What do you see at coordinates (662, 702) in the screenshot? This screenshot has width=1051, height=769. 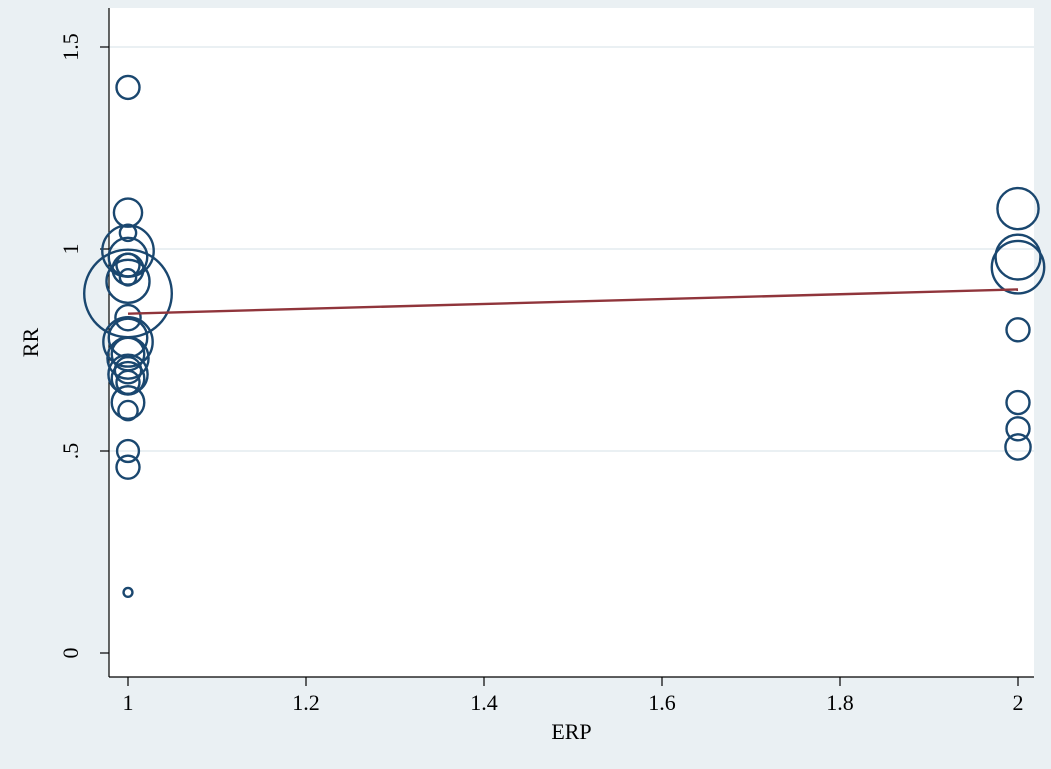 I see `x-tick-label: 1.6` at bounding box center [662, 702].